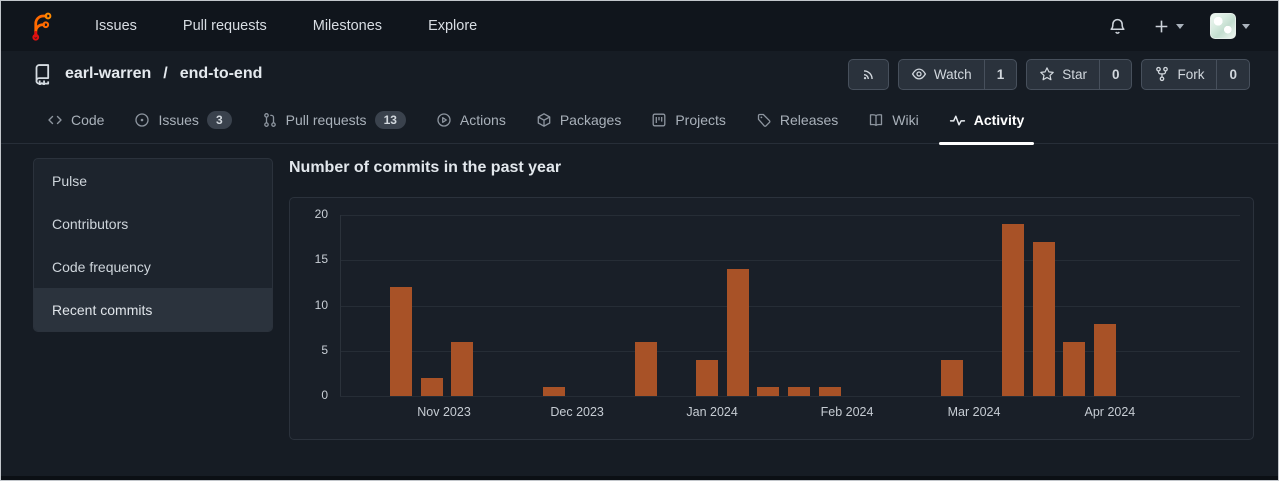 This screenshot has width=1279, height=481. Describe the element at coordinates (1110, 412) in the screenshot. I see `x-axis-month-label: Apr 2024` at that location.